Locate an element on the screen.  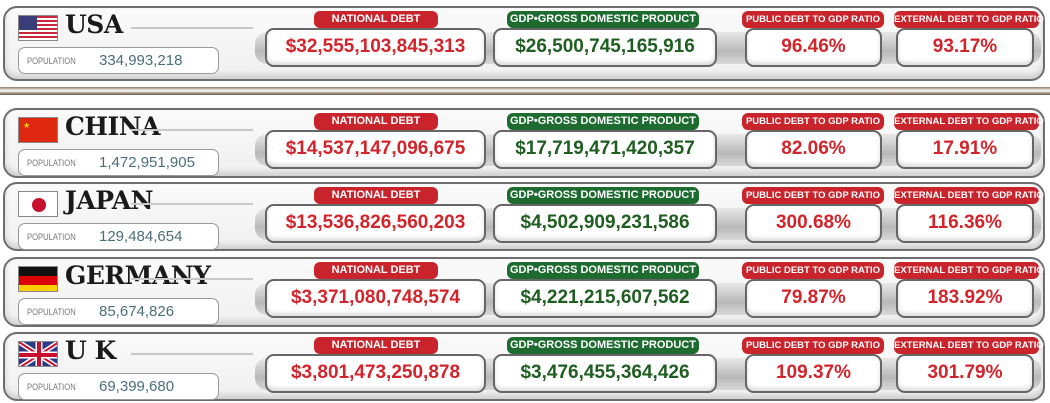
population-value: 129,484,654 is located at coordinates (141, 236).